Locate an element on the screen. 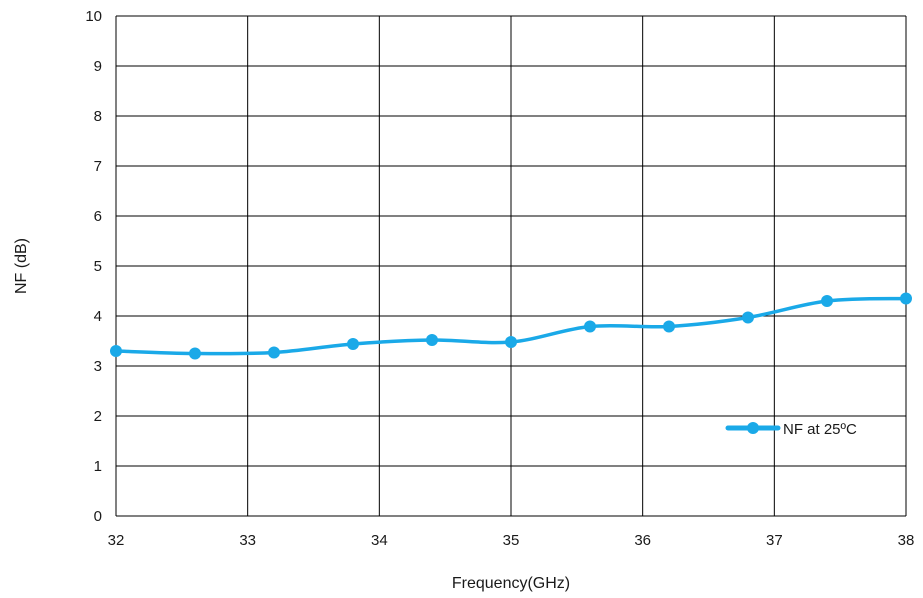 The image size is (923, 598). legend: NF at 25ºC is located at coordinates (791, 429).